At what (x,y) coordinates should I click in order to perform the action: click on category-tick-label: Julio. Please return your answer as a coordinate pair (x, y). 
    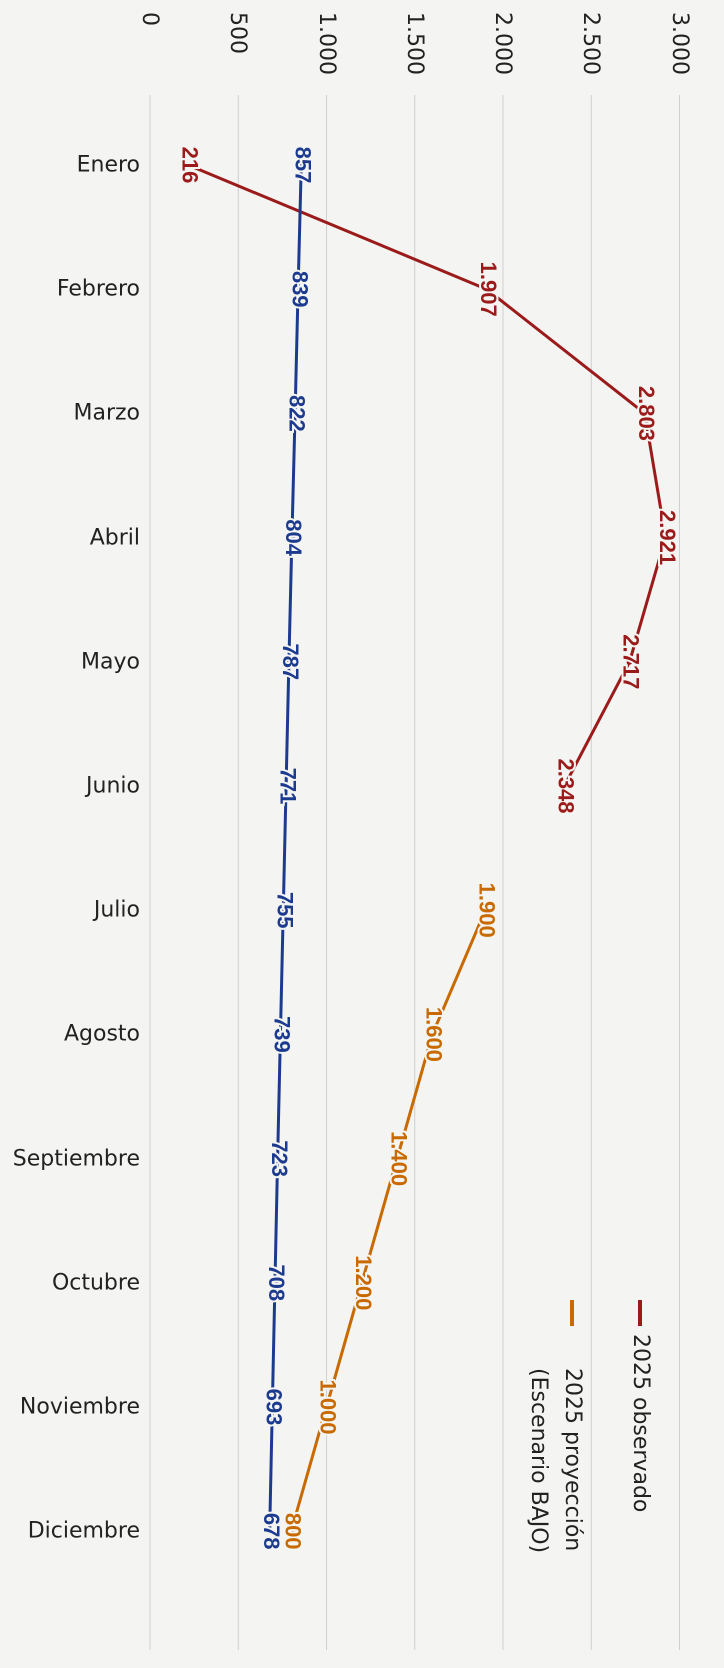
    Looking at the image, I should click on (116, 910).